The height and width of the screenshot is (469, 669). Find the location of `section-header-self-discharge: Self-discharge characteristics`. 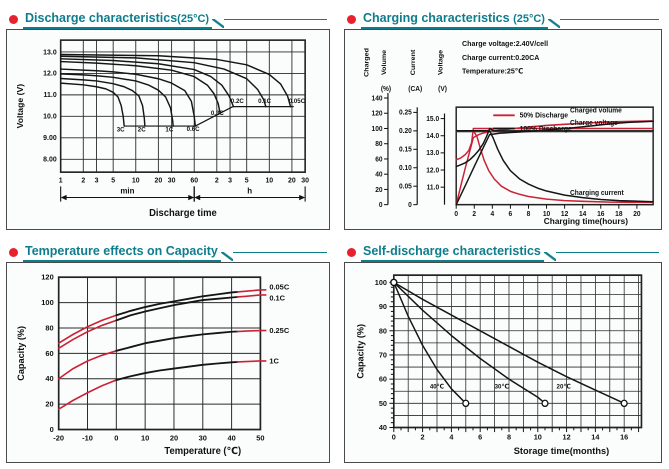

section-header-self-discharge: Self-discharge characteristics is located at coordinates (503, 250).